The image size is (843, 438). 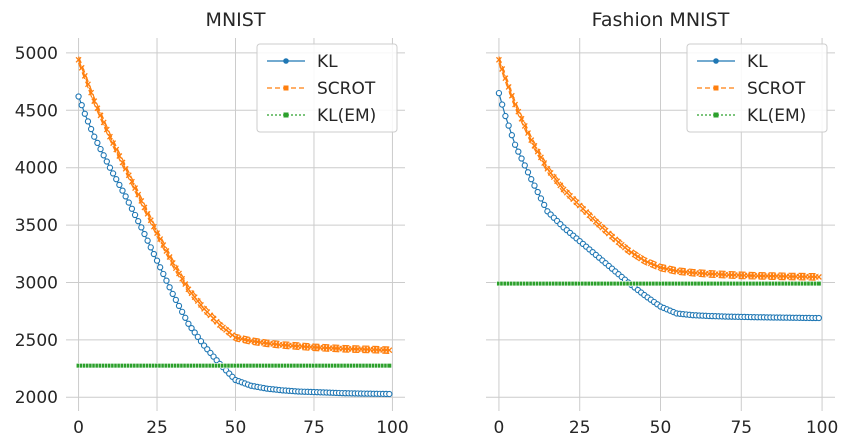 I want to click on x-tick-label: 0, so click(x=78, y=428).